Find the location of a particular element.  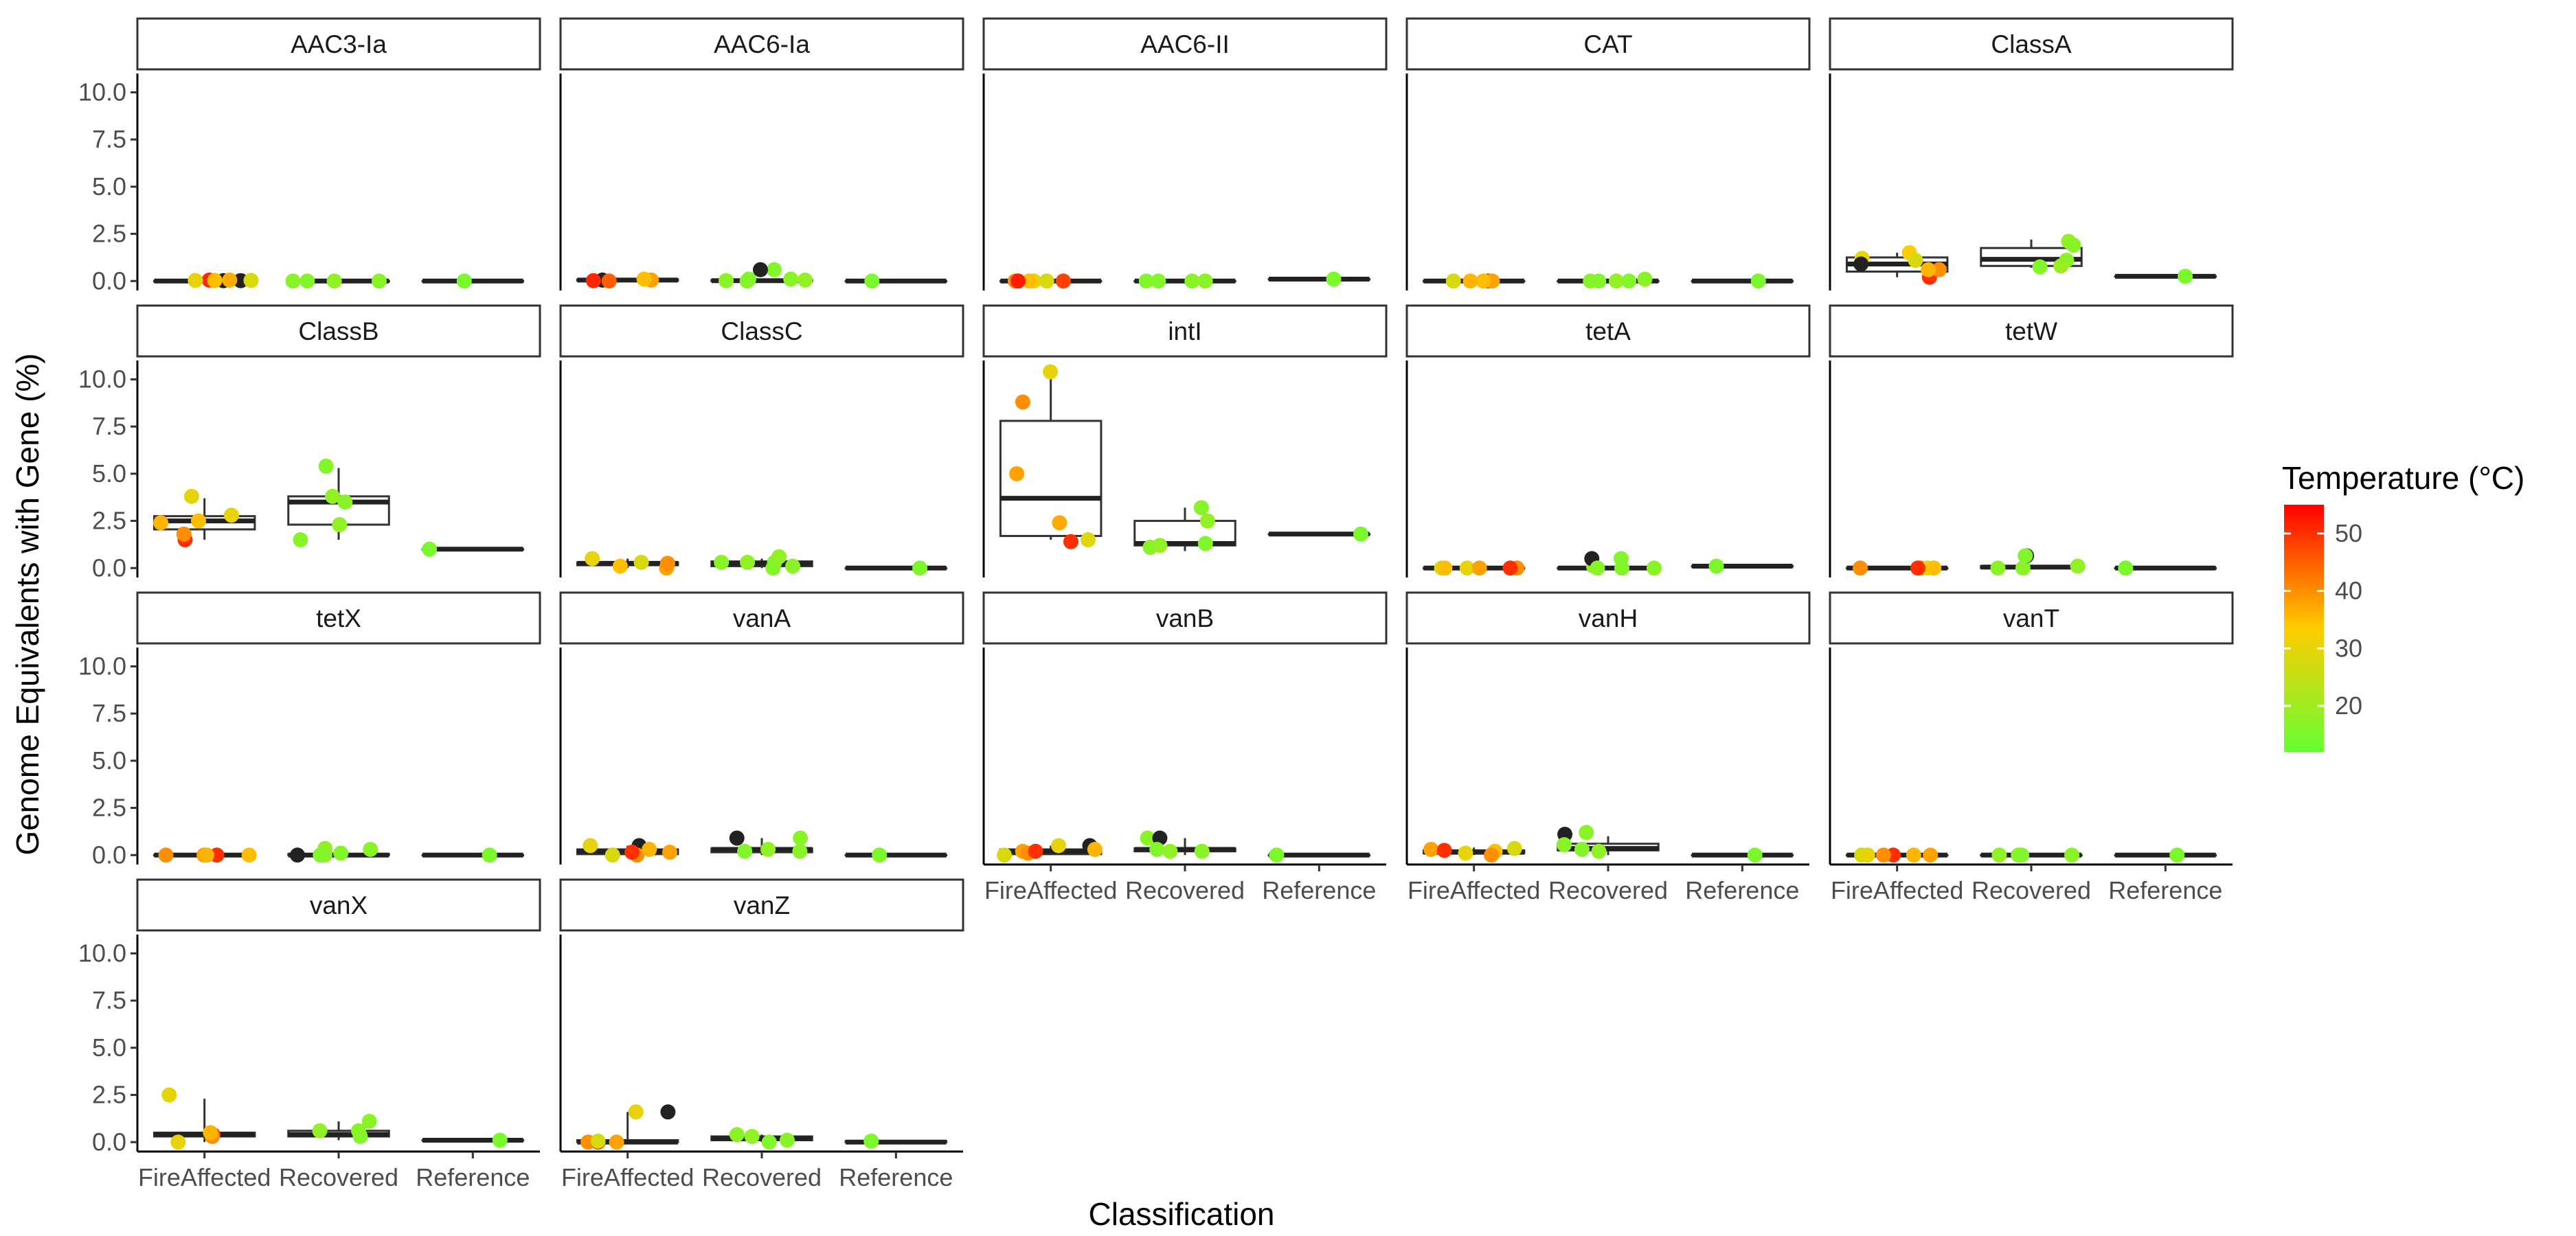

facet-label: vanT is located at coordinates (2031, 618).